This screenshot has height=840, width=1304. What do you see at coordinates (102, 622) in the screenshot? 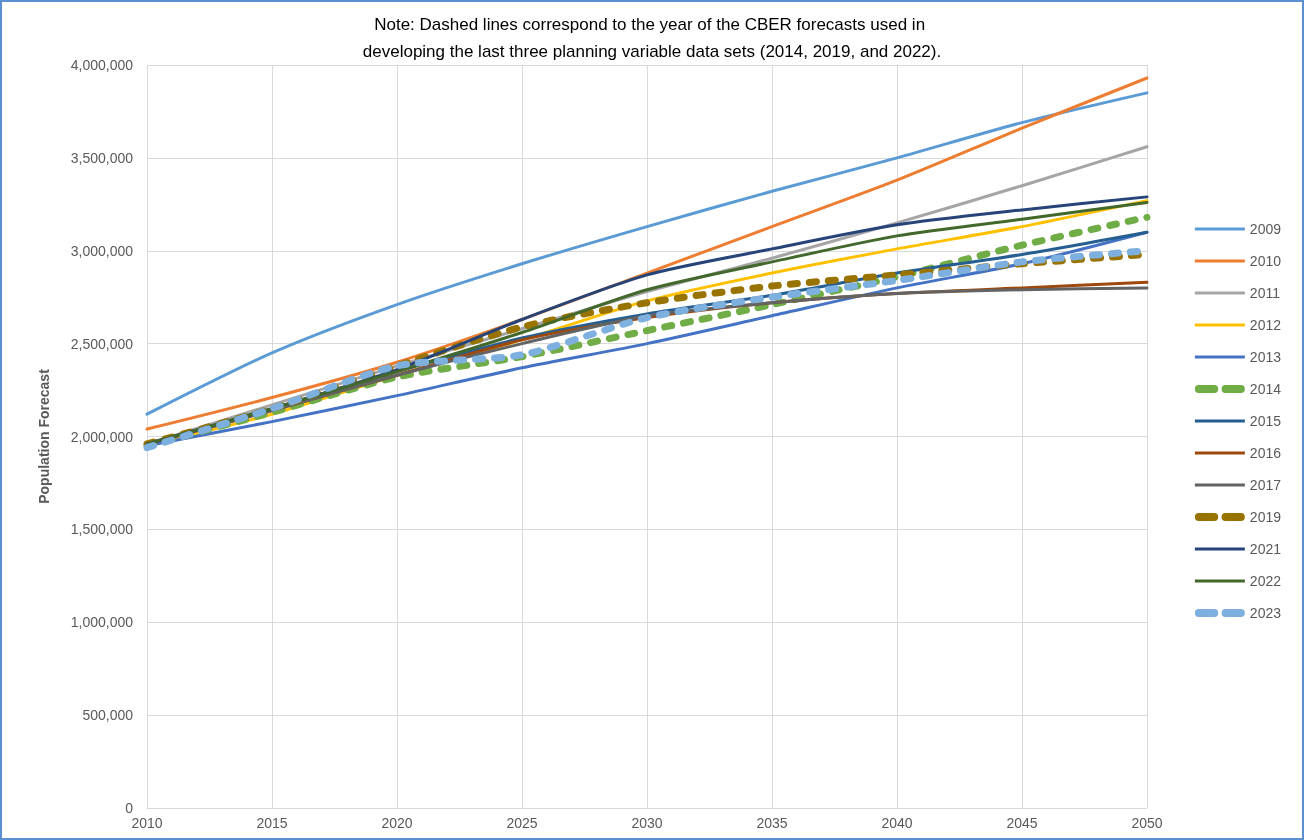
I see `y-tick-label: 1,000,000` at bounding box center [102, 622].